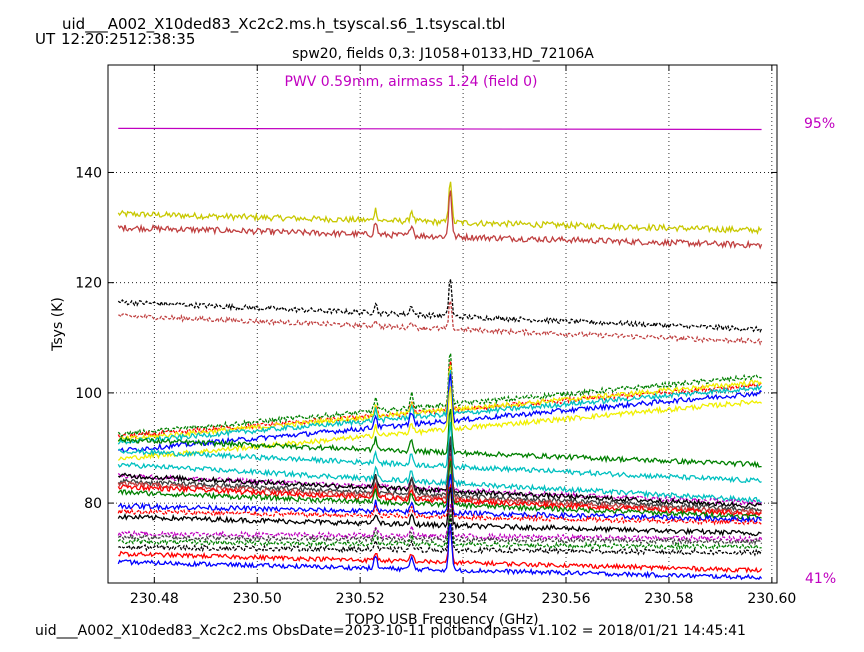  Describe the element at coordinates (360, 599) in the screenshot. I see `x-tick-label: 230.52` at that location.